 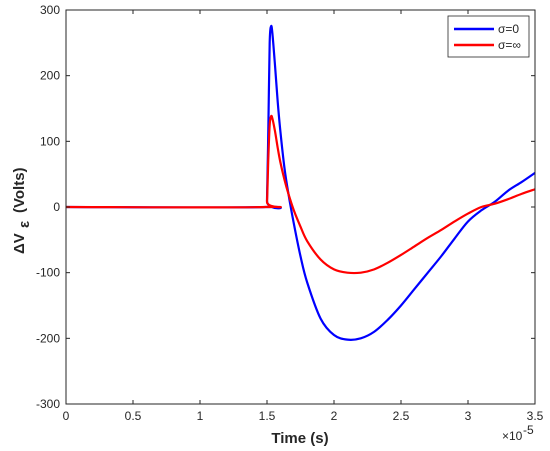 What do you see at coordinates (66, 416) in the screenshot?
I see `x-tick-label: 0` at bounding box center [66, 416].